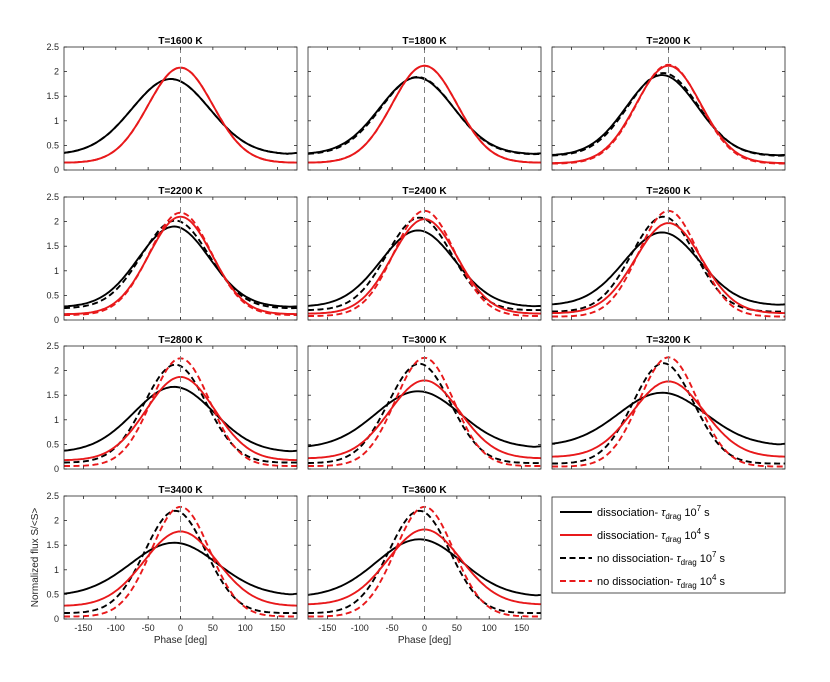 This screenshot has height=682, width=830. I want to click on subplot-title: T=1800 K, so click(424, 41).